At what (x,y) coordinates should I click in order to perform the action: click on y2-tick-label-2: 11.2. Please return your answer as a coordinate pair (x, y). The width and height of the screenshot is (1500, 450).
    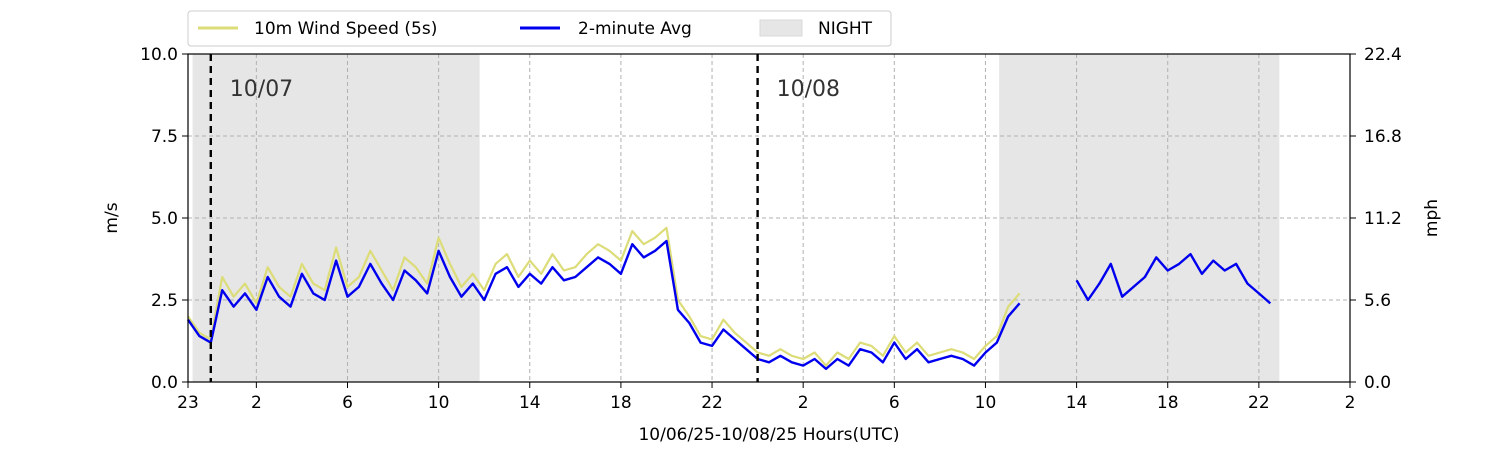
    Looking at the image, I should click on (1383, 219).